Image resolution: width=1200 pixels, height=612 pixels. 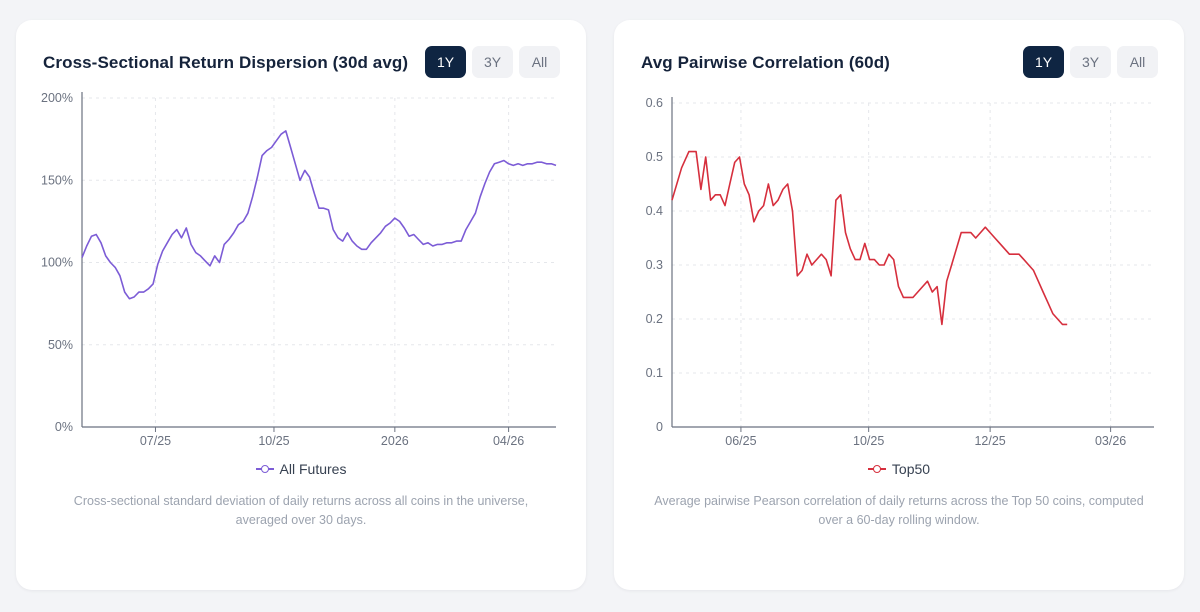 What do you see at coordinates (539, 62) in the screenshot?
I see `dispersion-range-all-button: All` at bounding box center [539, 62].